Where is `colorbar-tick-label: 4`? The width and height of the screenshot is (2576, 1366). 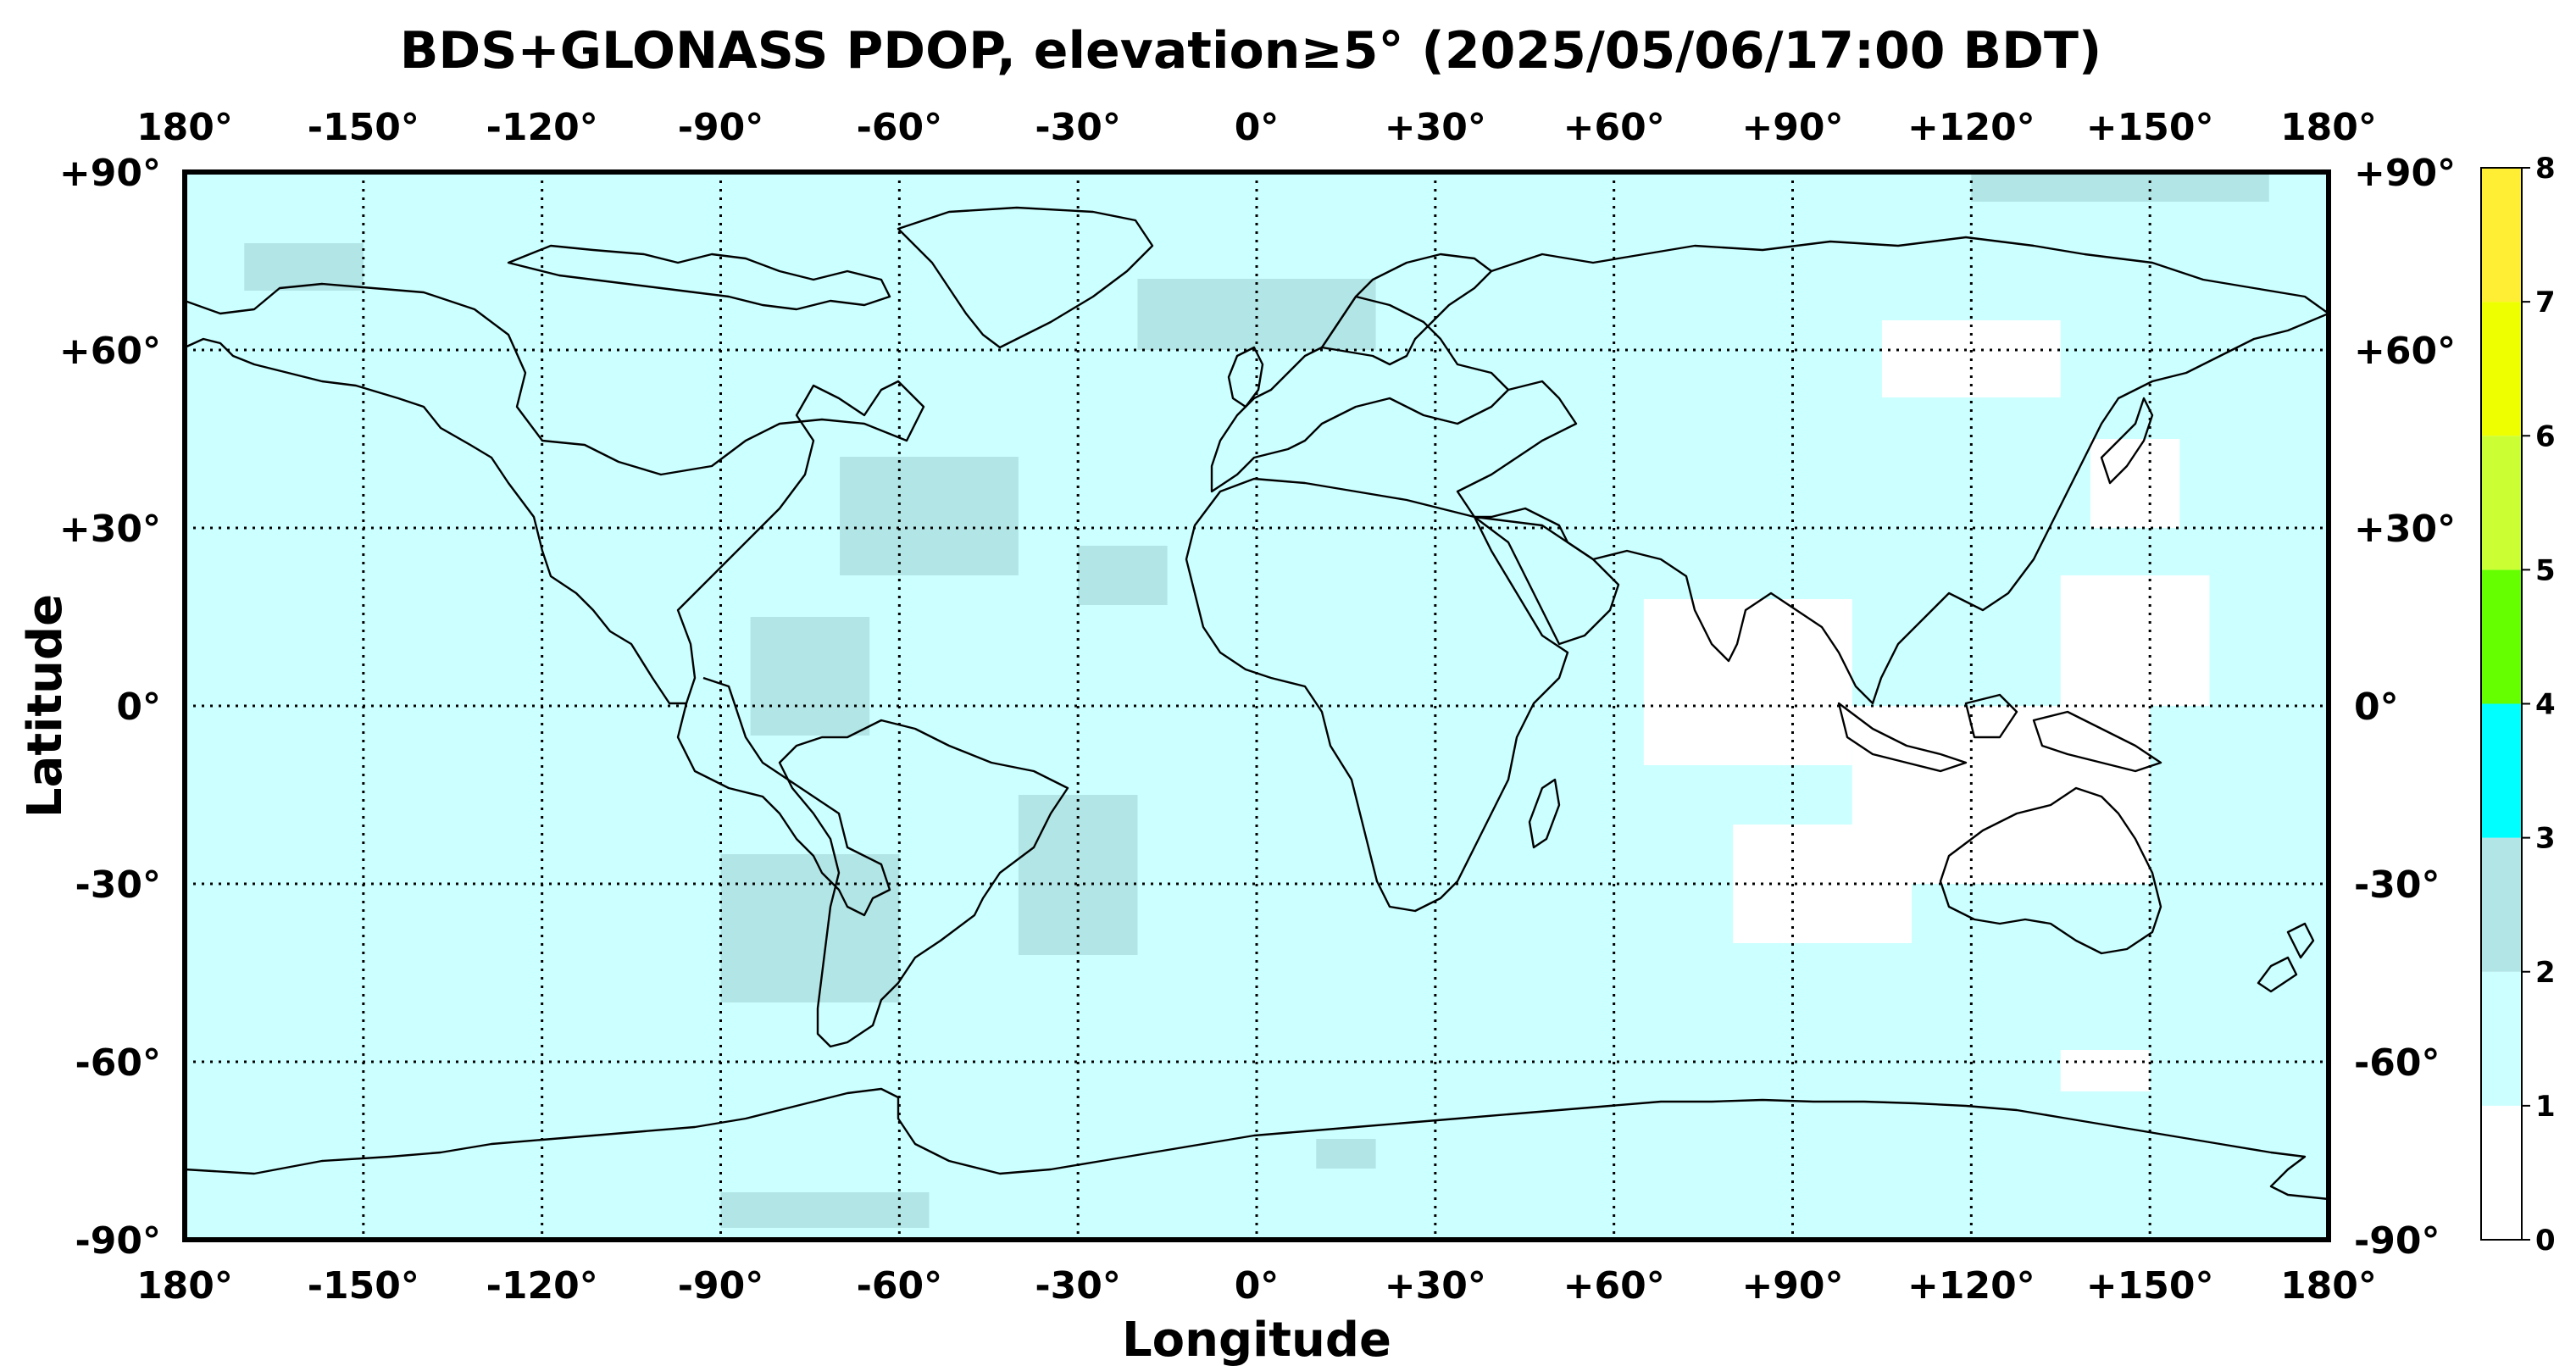
colorbar-tick-label: 4 is located at coordinates (2545, 705).